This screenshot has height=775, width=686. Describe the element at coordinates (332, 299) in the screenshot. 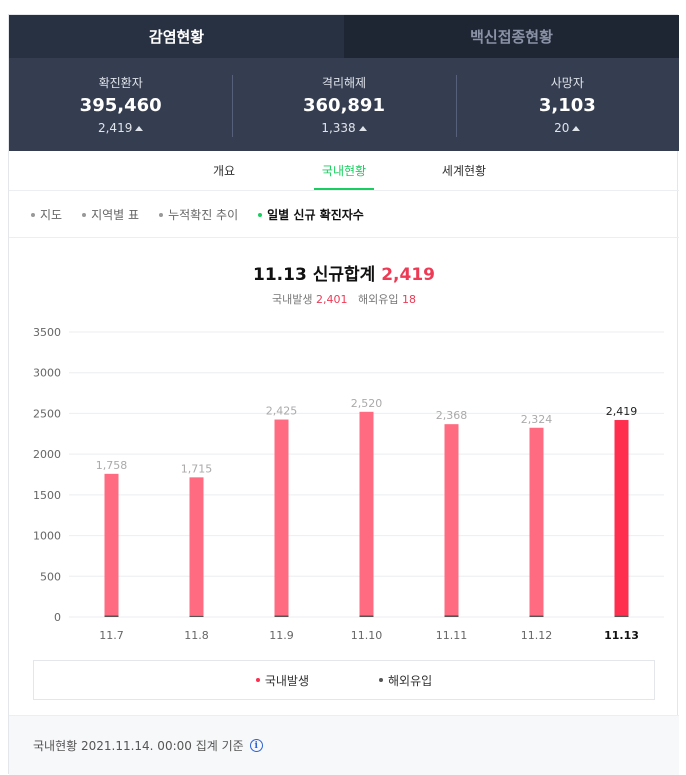

I see `domestic-value: 2,401` at that location.